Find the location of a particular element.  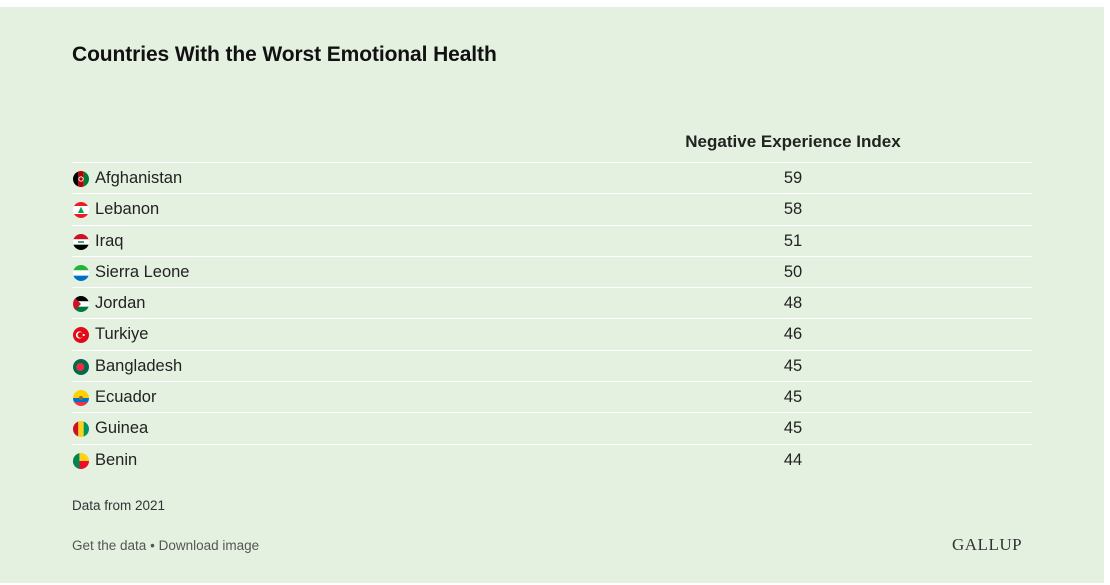

table-row: Turkiye 46 is located at coordinates (552, 333).